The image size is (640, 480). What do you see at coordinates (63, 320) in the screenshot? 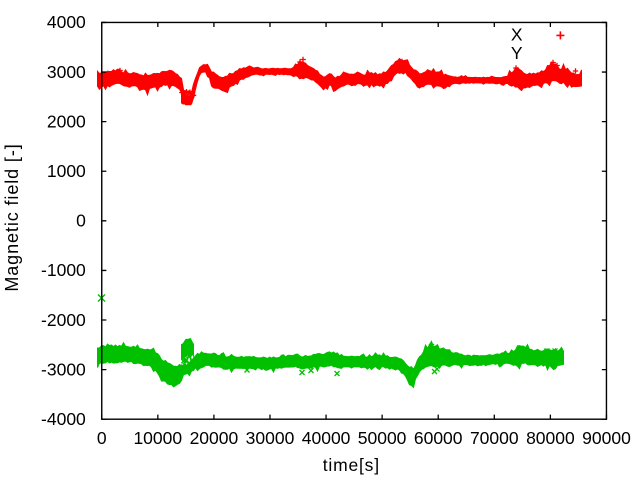
I see `svg-text: -2000` at bounding box center [63, 320].